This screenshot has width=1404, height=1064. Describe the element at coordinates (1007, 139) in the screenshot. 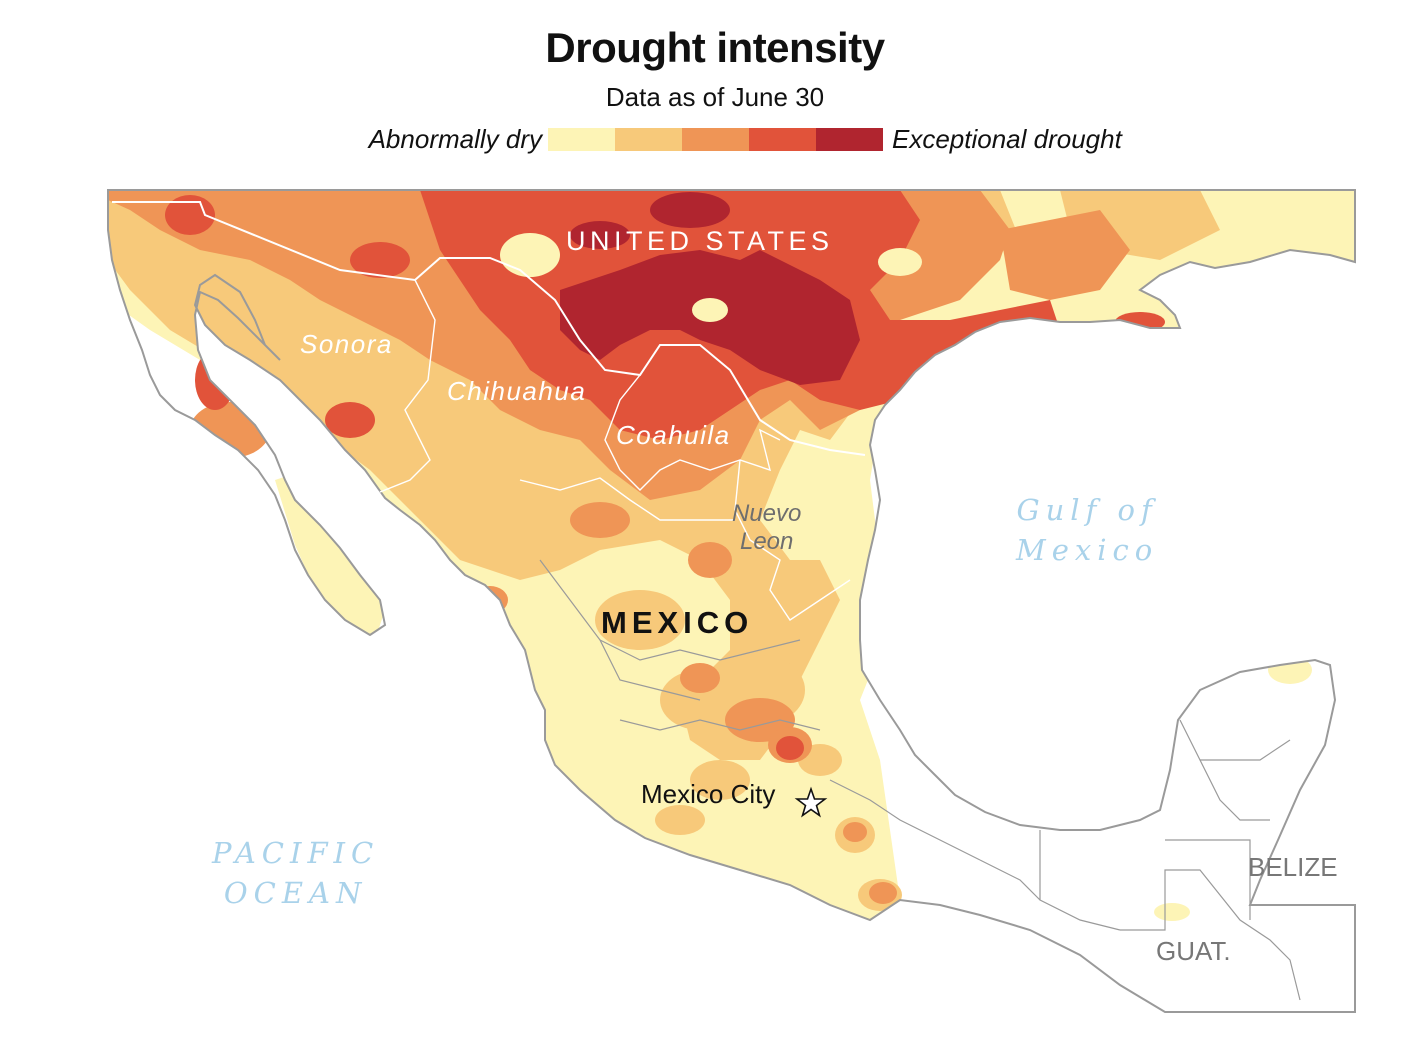

I see `legend-high-label: Exceptional drought` at that location.